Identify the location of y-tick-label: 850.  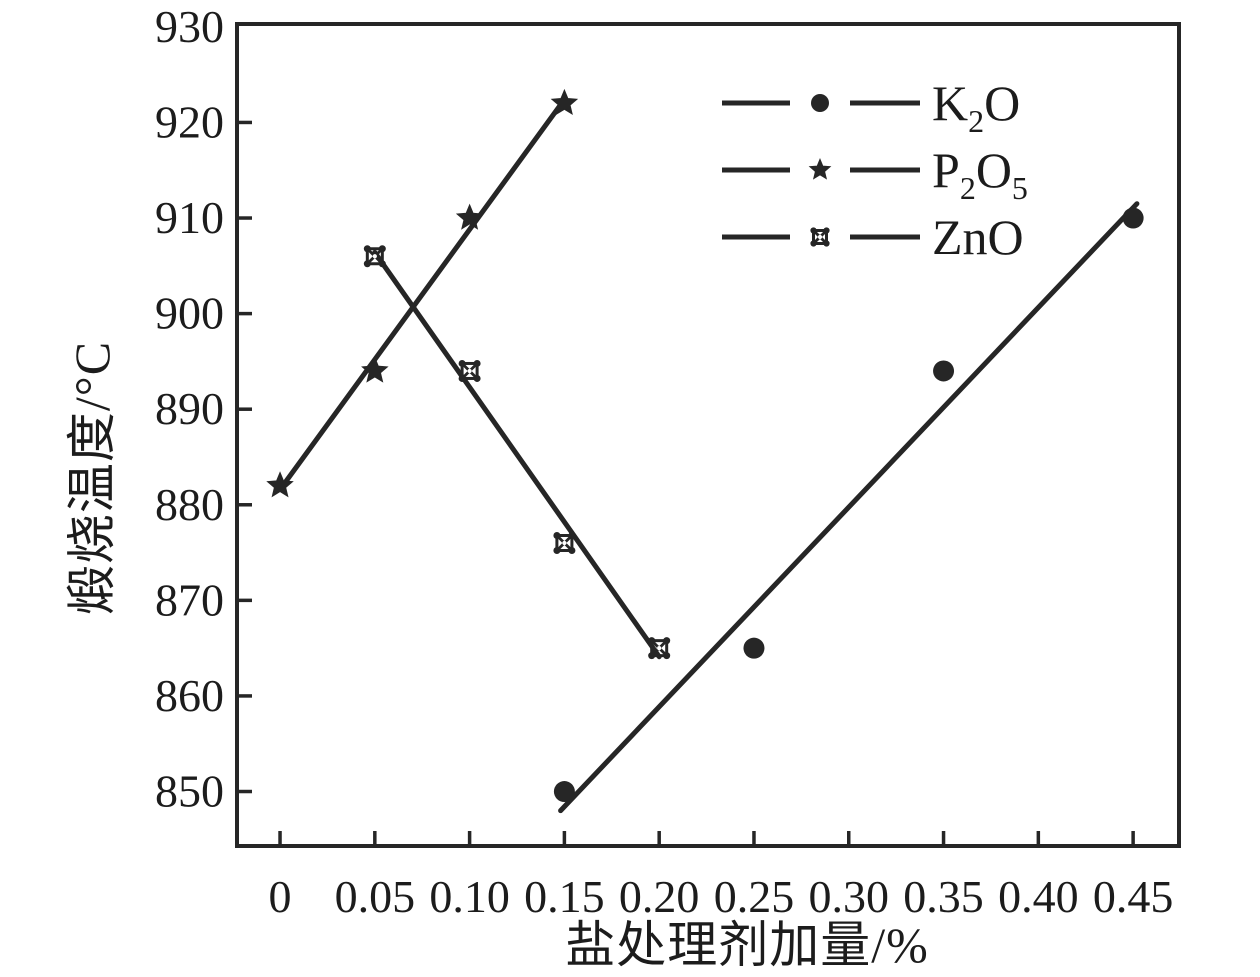
(189, 791).